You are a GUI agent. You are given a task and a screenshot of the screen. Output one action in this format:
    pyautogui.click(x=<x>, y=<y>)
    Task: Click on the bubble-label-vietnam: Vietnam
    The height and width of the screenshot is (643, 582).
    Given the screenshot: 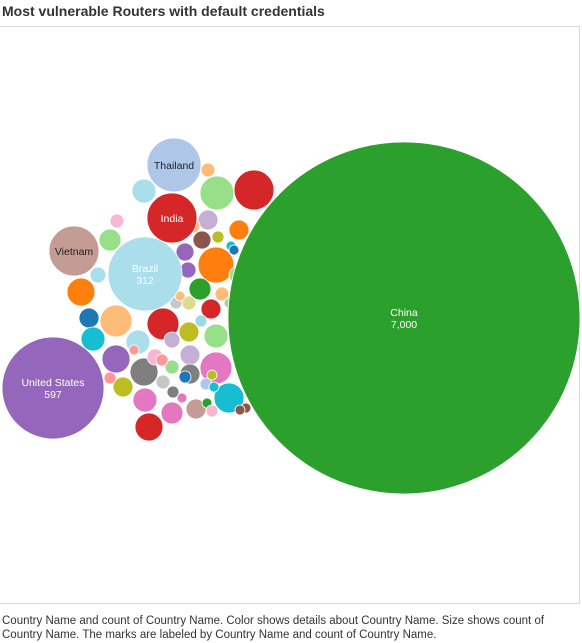 What is the action you would take?
    pyautogui.click(x=74, y=252)
    